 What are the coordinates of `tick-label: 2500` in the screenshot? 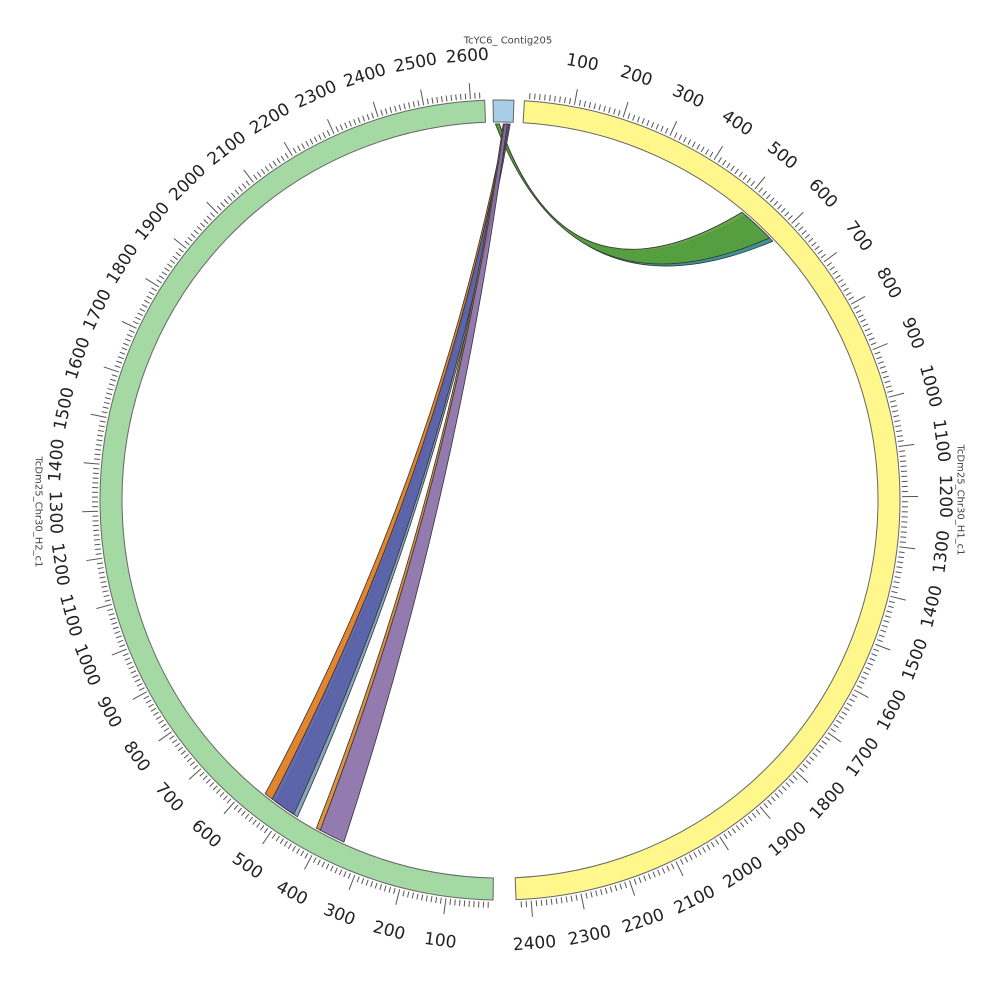 It's located at (415, 63).